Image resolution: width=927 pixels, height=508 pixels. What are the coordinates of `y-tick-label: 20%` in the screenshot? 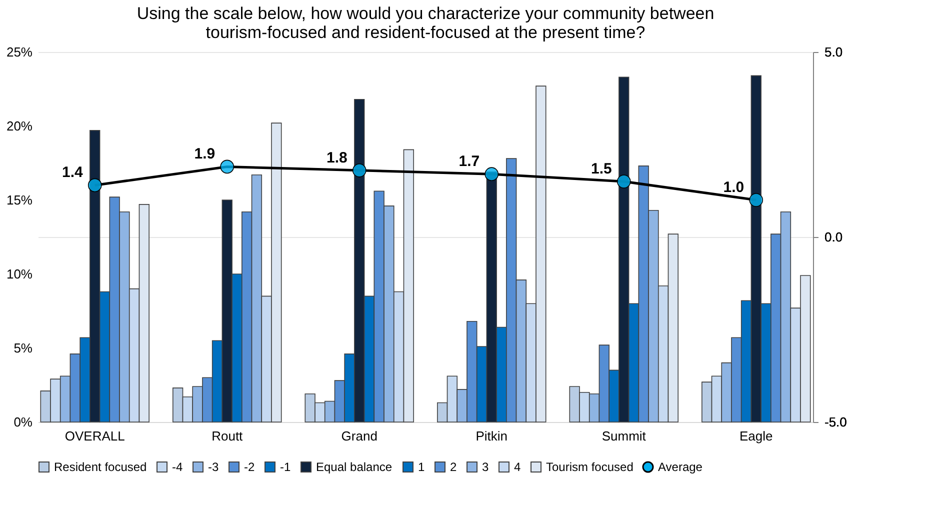 It's located at (19, 126).